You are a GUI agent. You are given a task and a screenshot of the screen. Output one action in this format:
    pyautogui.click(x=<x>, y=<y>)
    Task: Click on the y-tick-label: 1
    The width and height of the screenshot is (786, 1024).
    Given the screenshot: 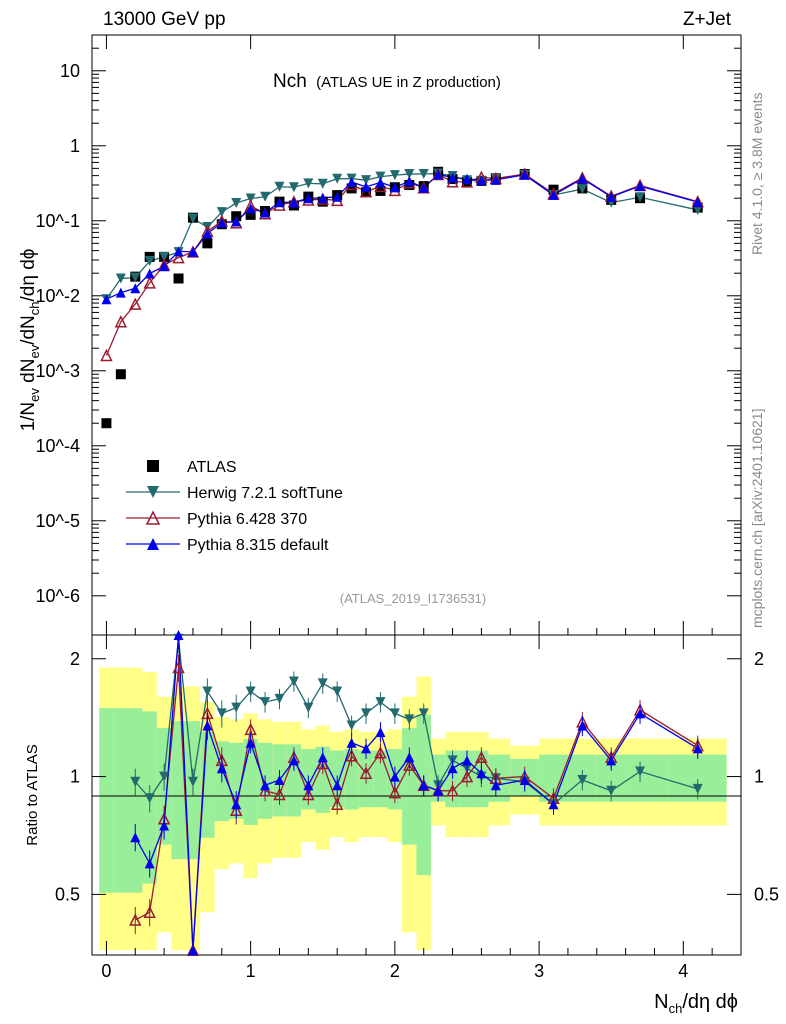 What is the action you would take?
    pyautogui.click(x=75, y=146)
    